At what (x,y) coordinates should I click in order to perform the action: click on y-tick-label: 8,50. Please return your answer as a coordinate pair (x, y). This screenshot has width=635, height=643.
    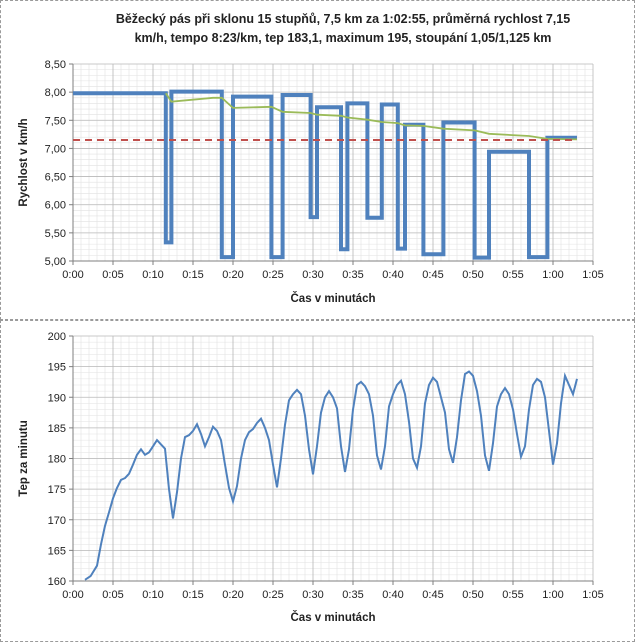
    Looking at the image, I should click on (55, 65).